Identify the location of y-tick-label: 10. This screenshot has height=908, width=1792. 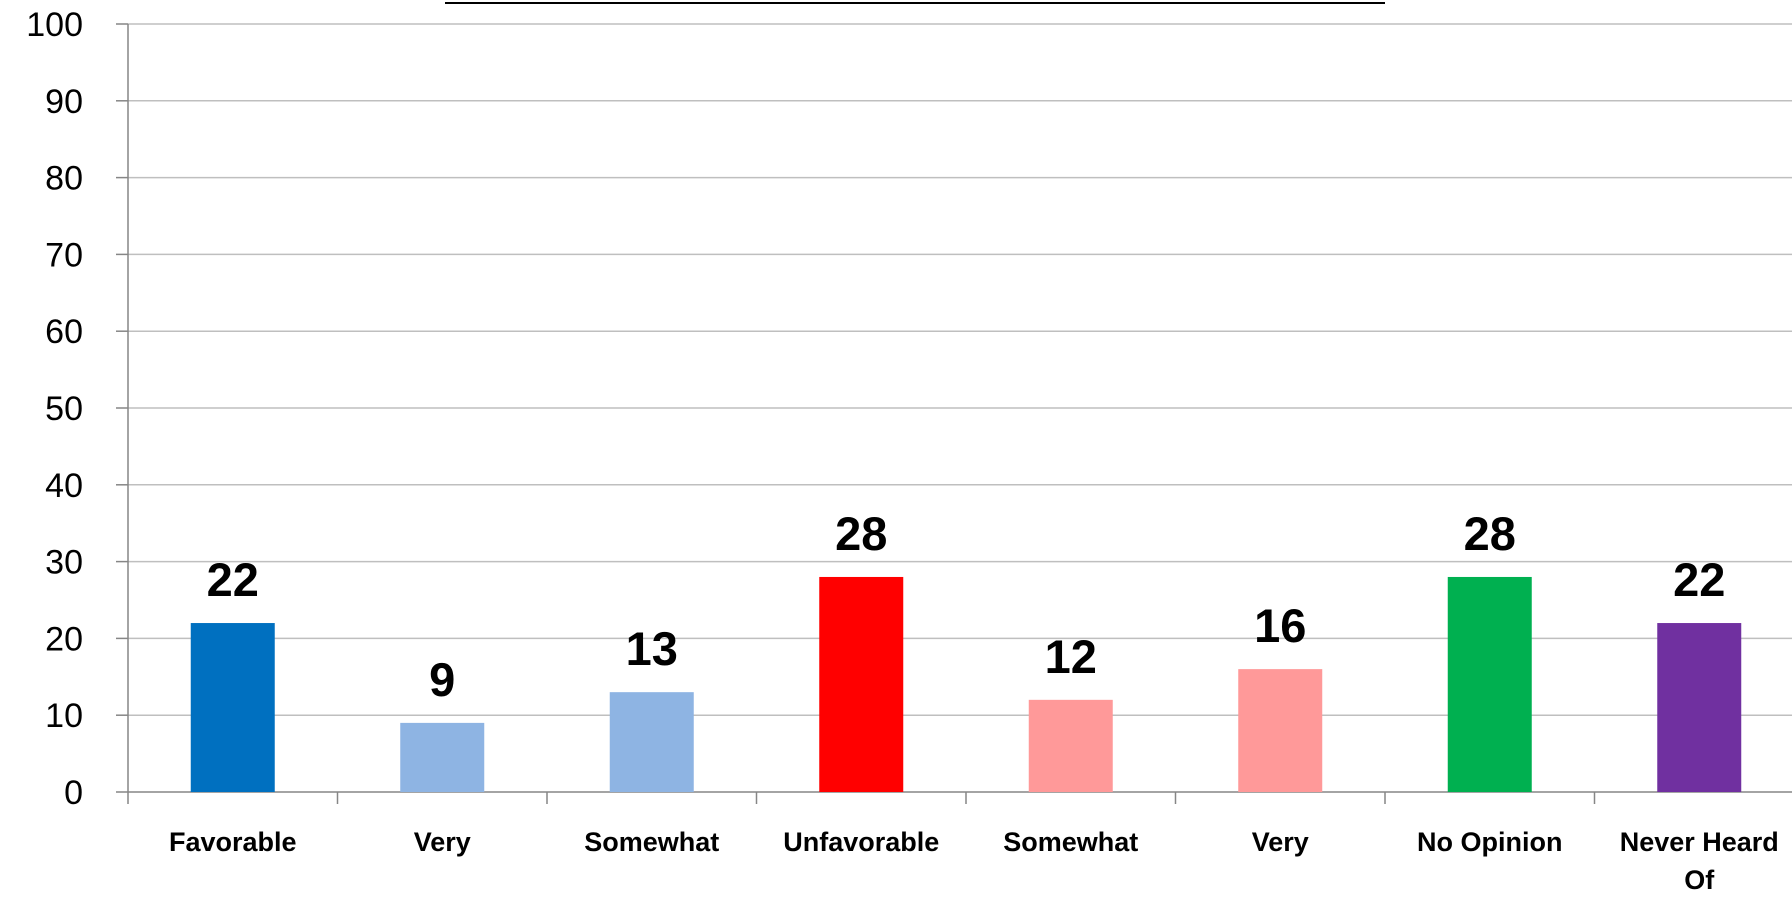
(64, 716).